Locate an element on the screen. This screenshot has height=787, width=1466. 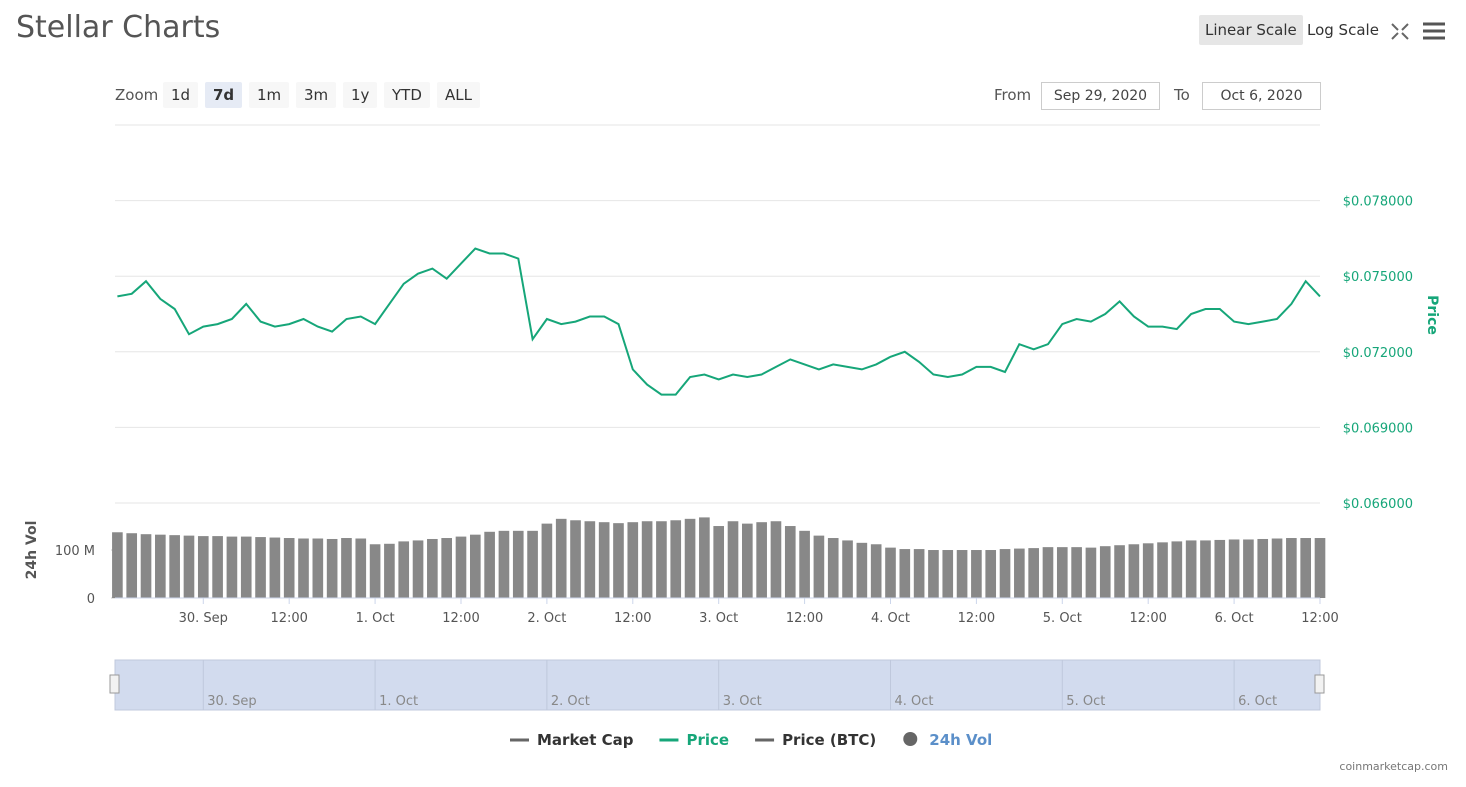
zoom-button: 1m is located at coordinates (269, 95).